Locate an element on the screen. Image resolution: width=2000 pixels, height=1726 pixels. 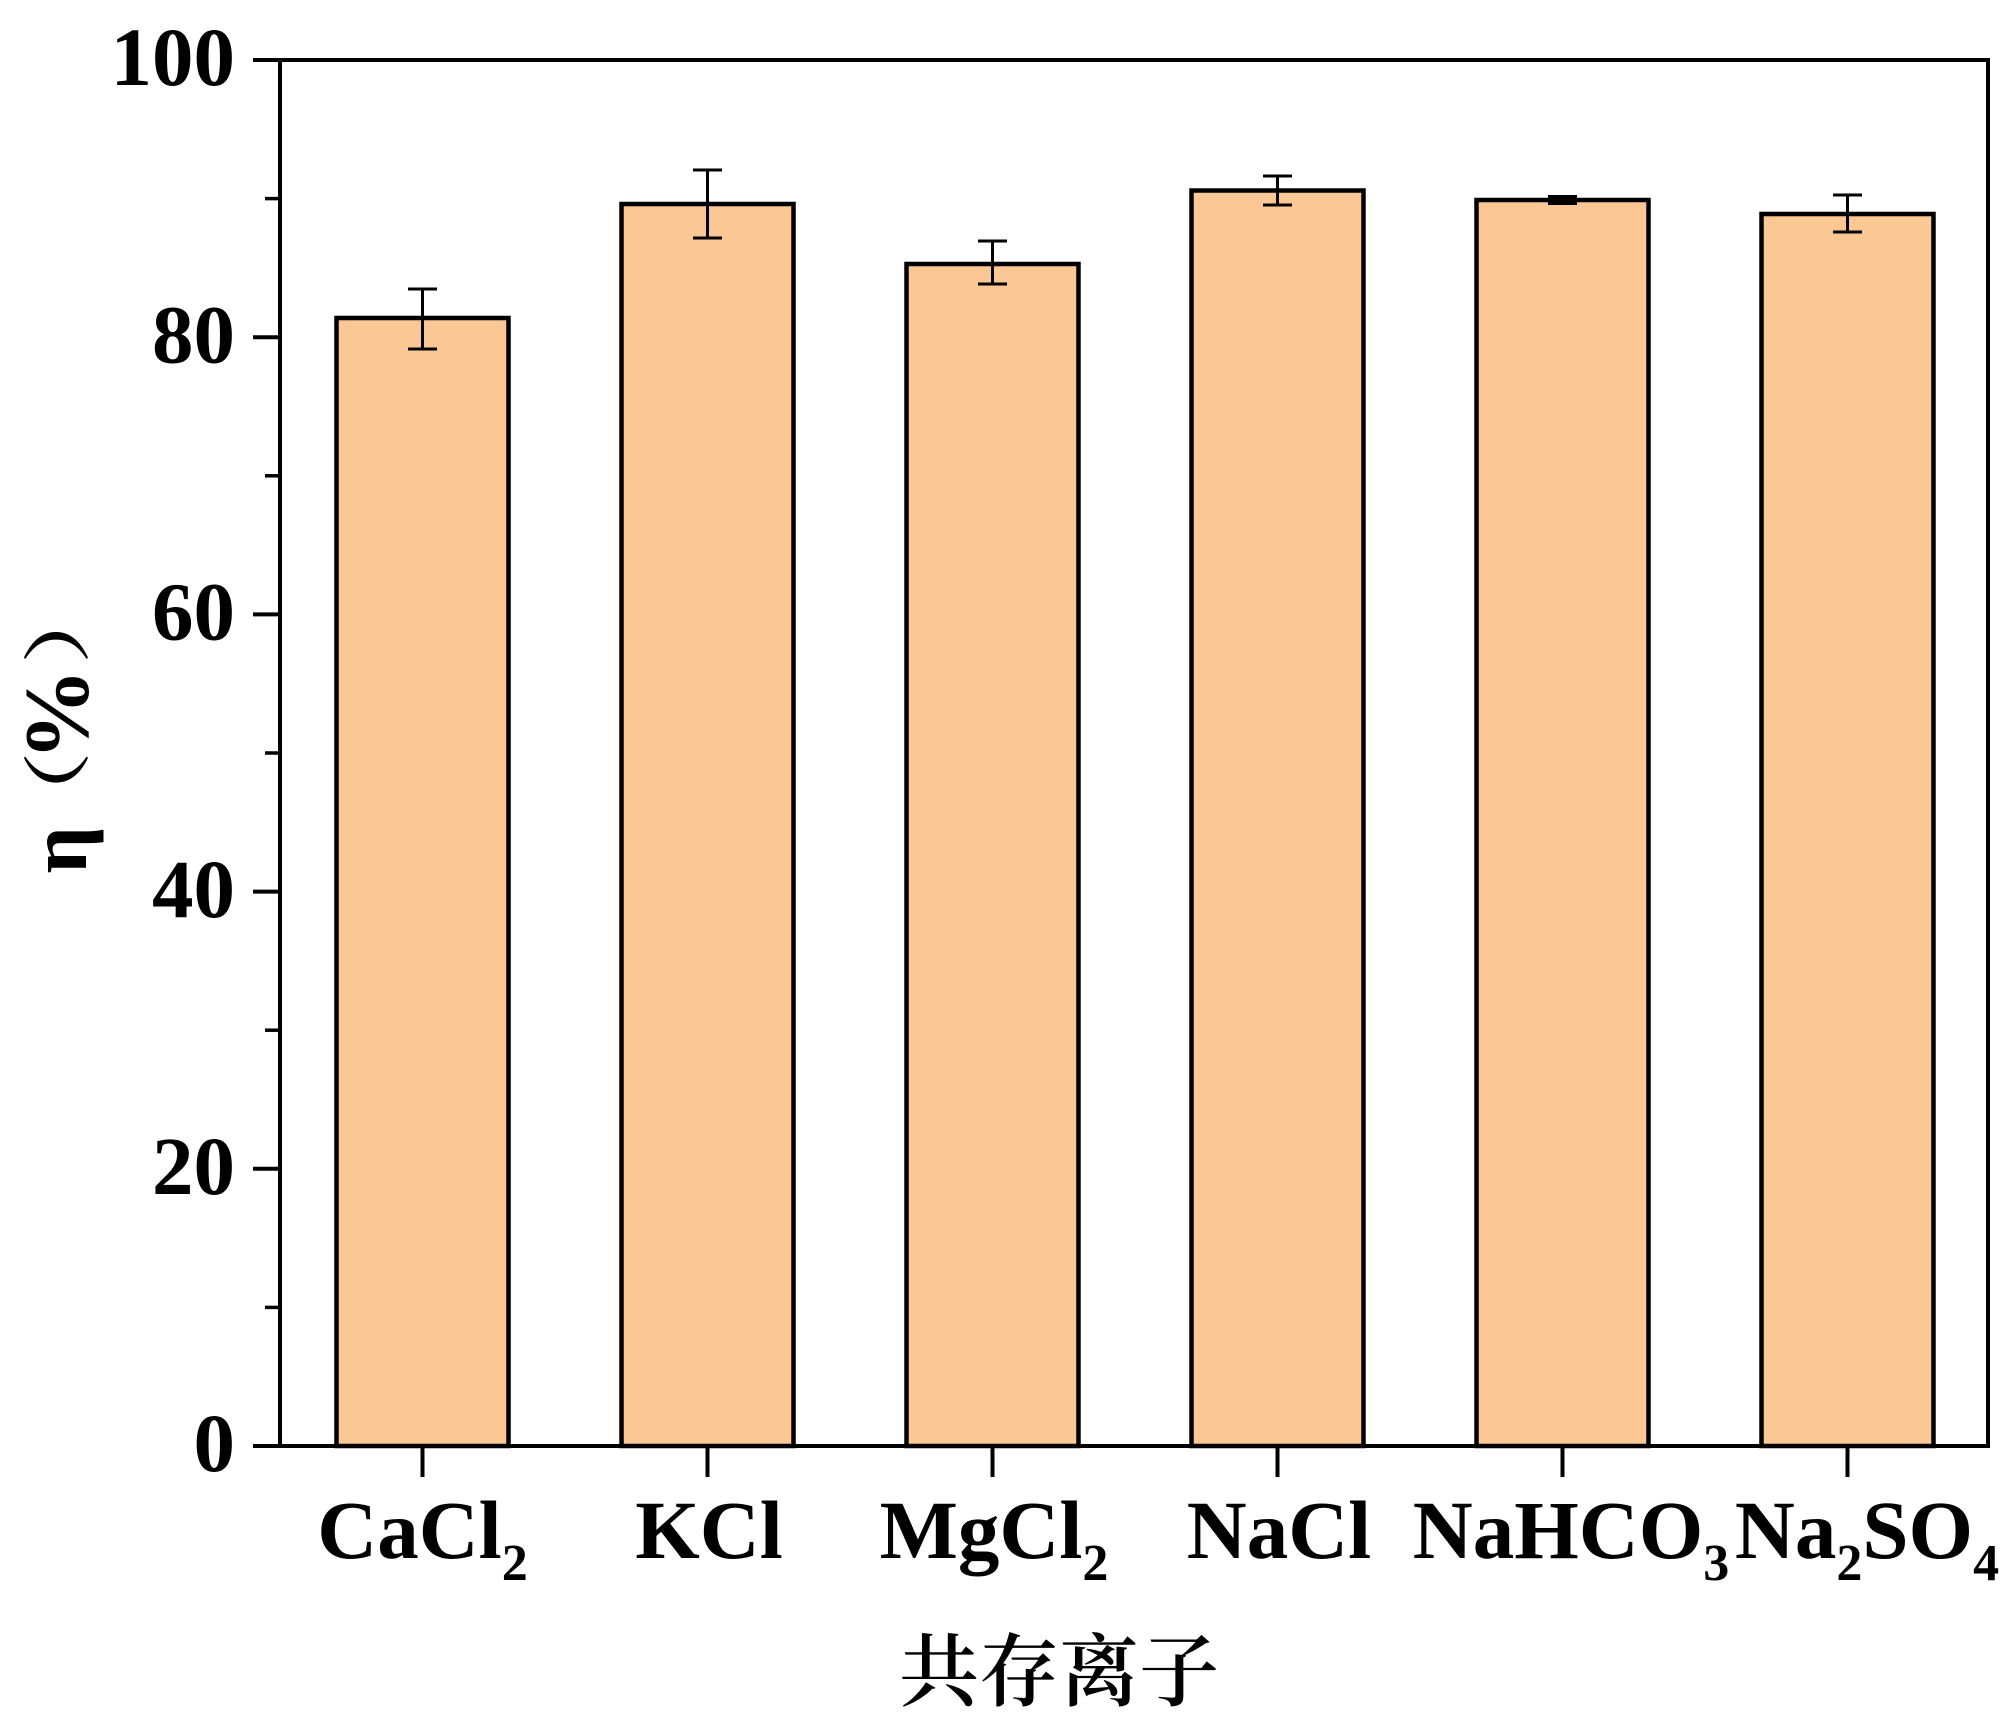
svg-text: 40 is located at coordinates (193, 889).